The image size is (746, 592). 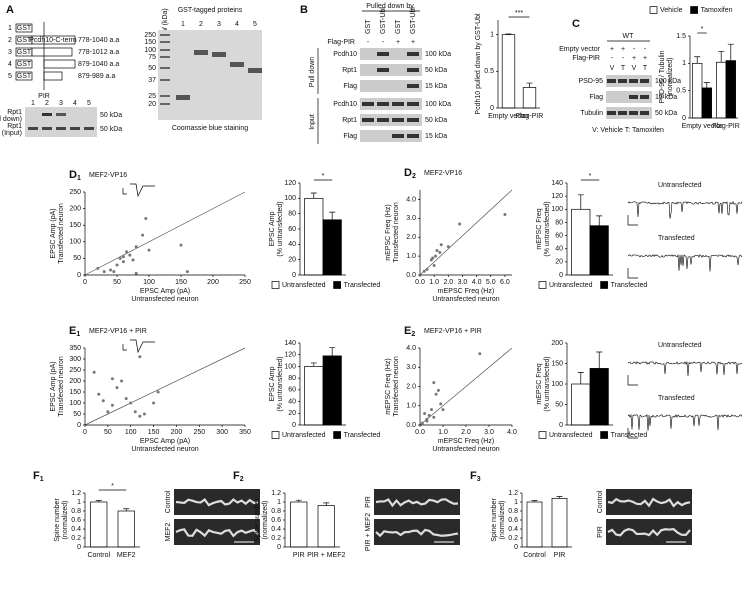 I want to click on y-tick-label: 140, so click(x=290, y=343).